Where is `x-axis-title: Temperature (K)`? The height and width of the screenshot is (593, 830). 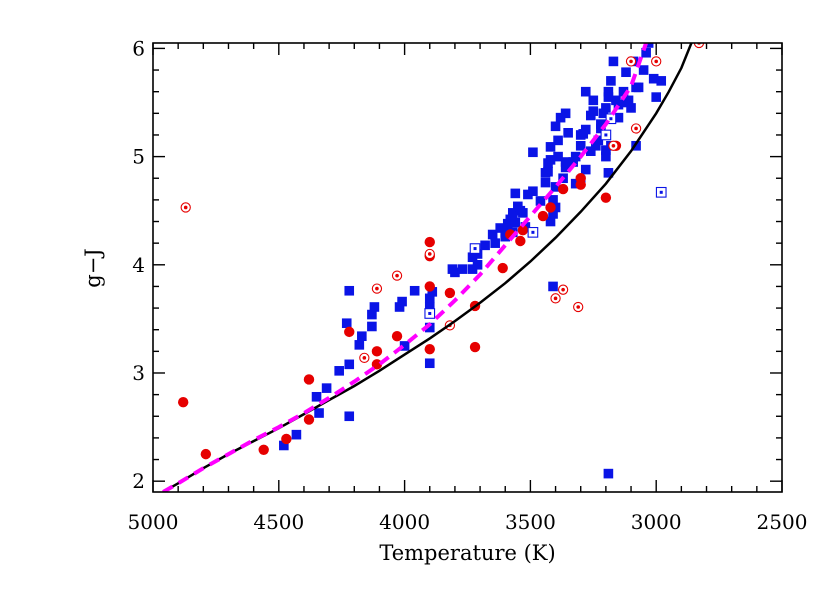 x-axis-title: Temperature (K) is located at coordinates (467, 553).